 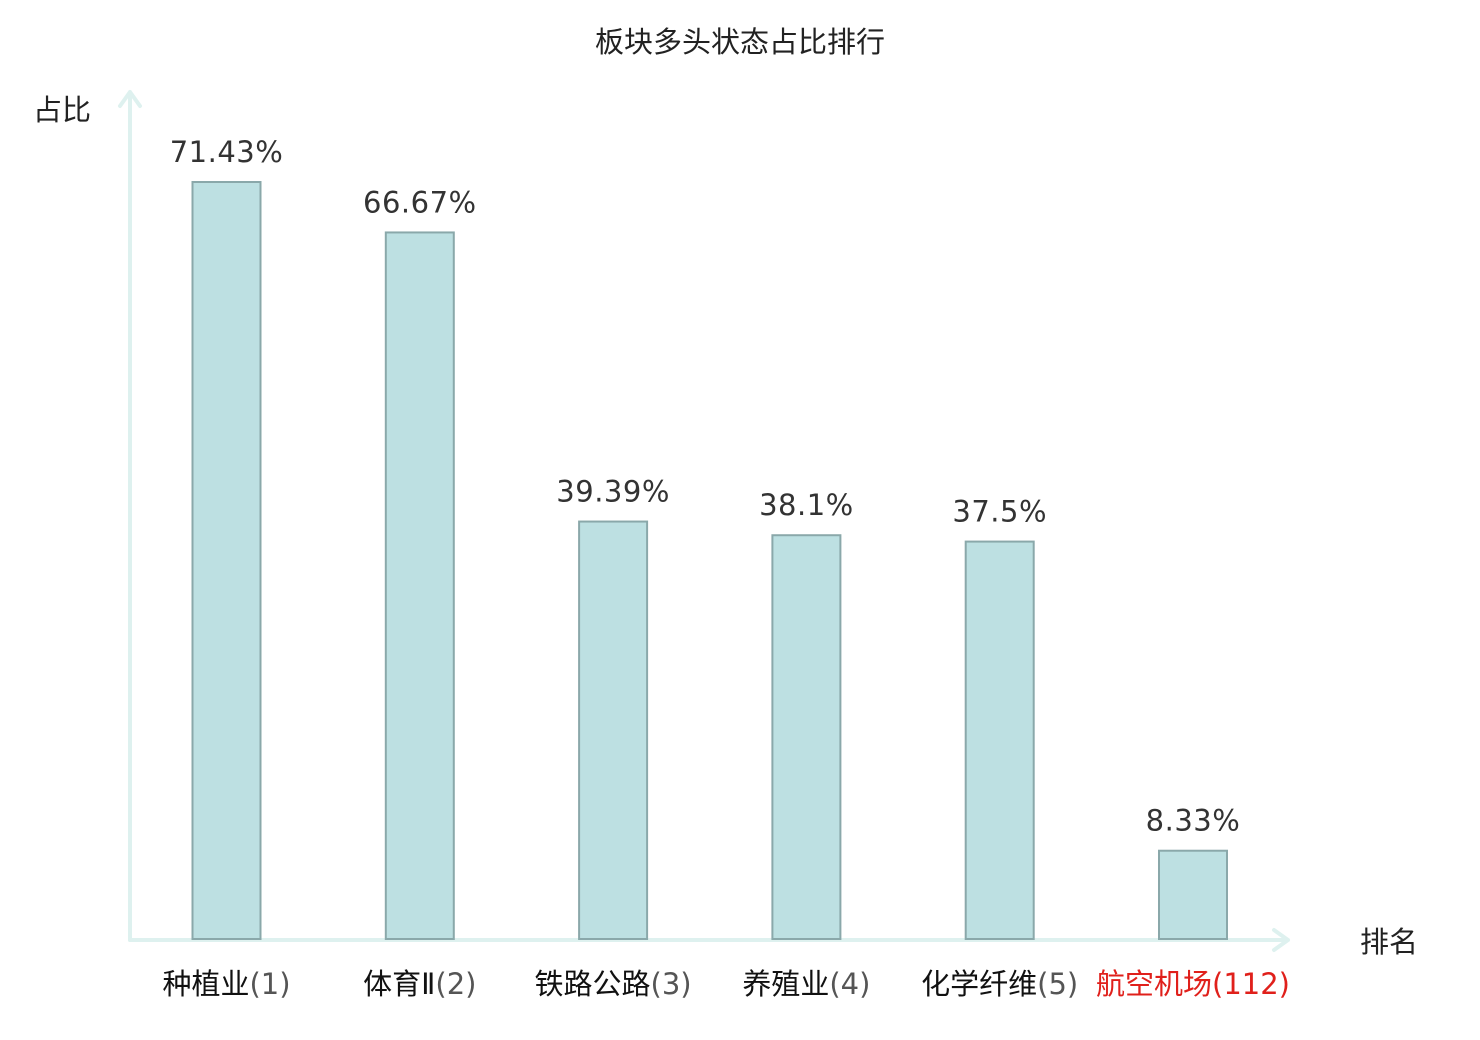 What do you see at coordinates (1057, 984) in the screenshot?
I see `x-tick-rank: (5)` at bounding box center [1057, 984].